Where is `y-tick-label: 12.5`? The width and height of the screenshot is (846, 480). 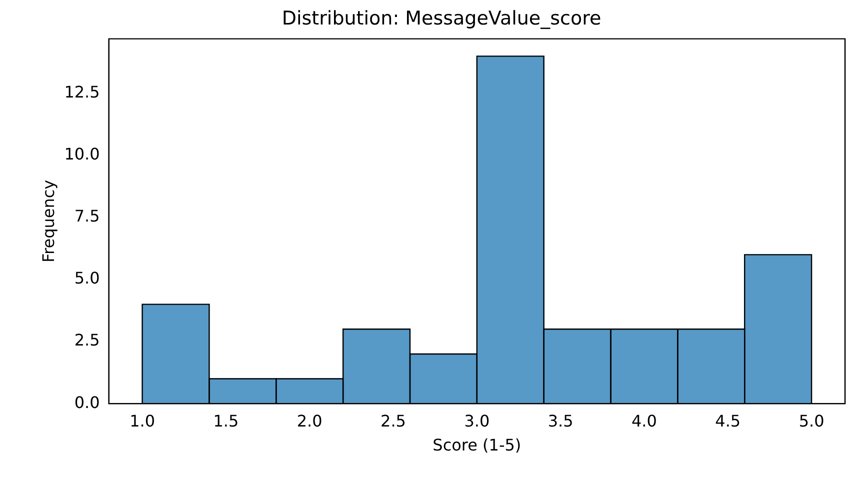 y-tick-label: 12.5 is located at coordinates (82, 92).